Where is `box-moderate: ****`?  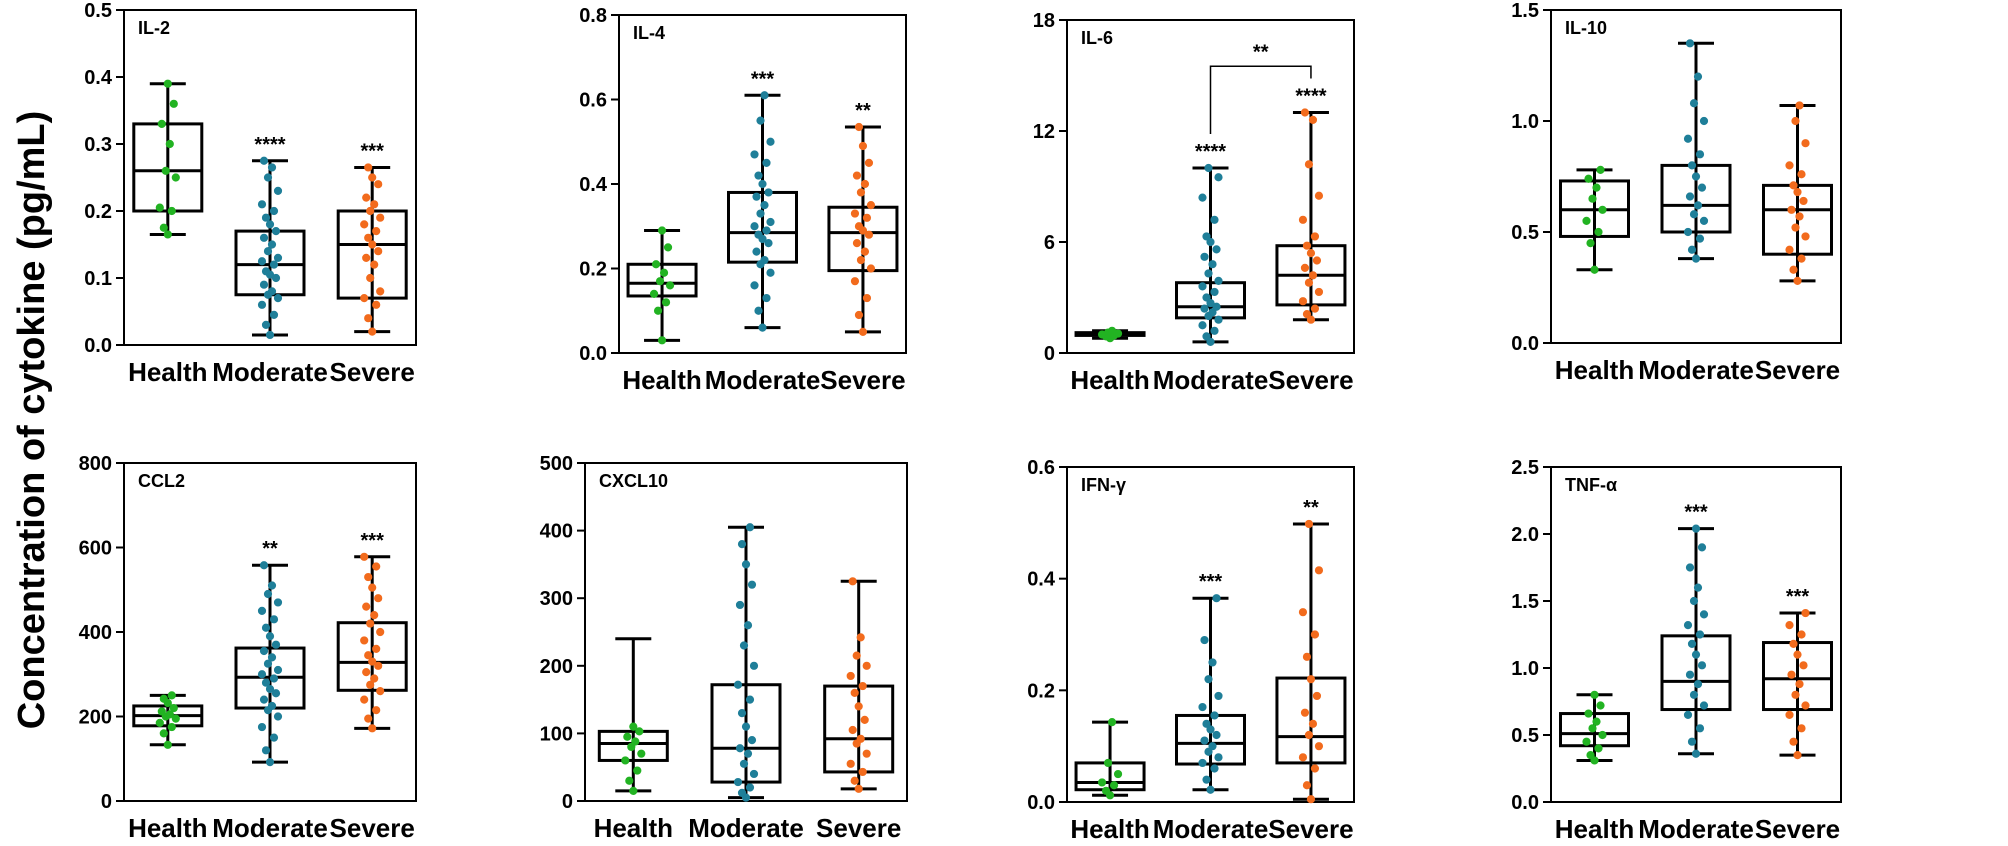
box-moderate: **** is located at coordinates (1210, 243).